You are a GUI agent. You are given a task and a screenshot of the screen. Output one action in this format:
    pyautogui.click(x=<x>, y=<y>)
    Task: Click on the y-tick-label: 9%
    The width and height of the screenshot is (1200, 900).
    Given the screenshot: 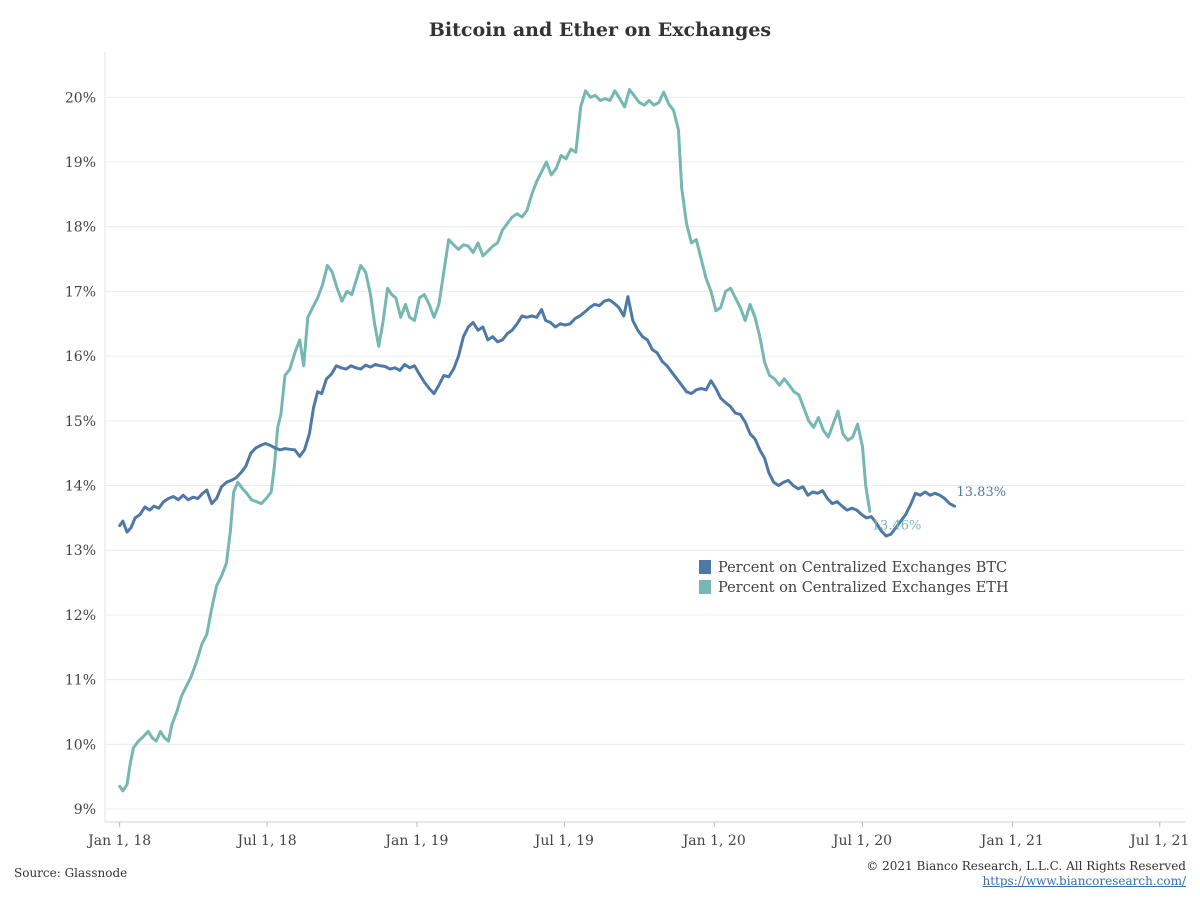 What is the action you would take?
    pyautogui.click(x=85, y=810)
    